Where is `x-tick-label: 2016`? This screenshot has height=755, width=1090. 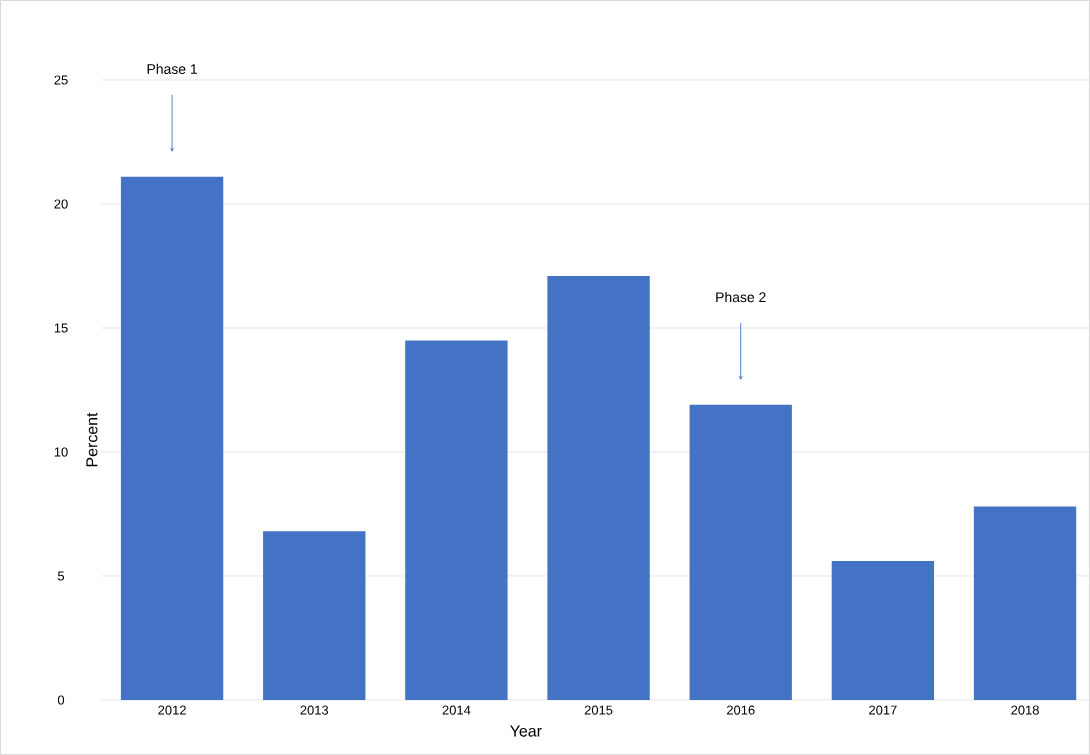
x-tick-label: 2016 is located at coordinates (740, 710).